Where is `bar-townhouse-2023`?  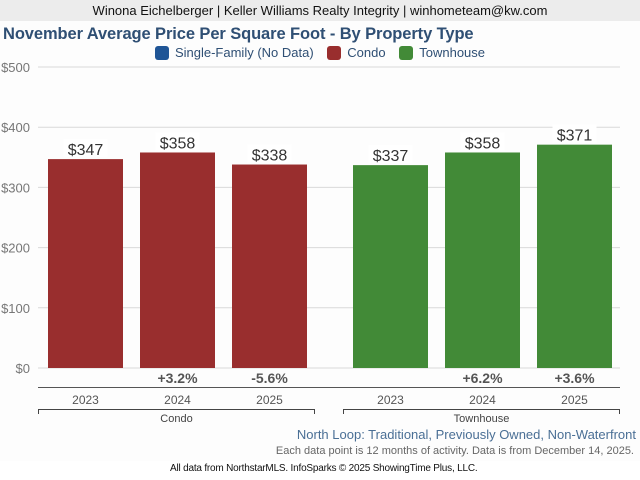
bar-townhouse-2023 is located at coordinates (390, 266).